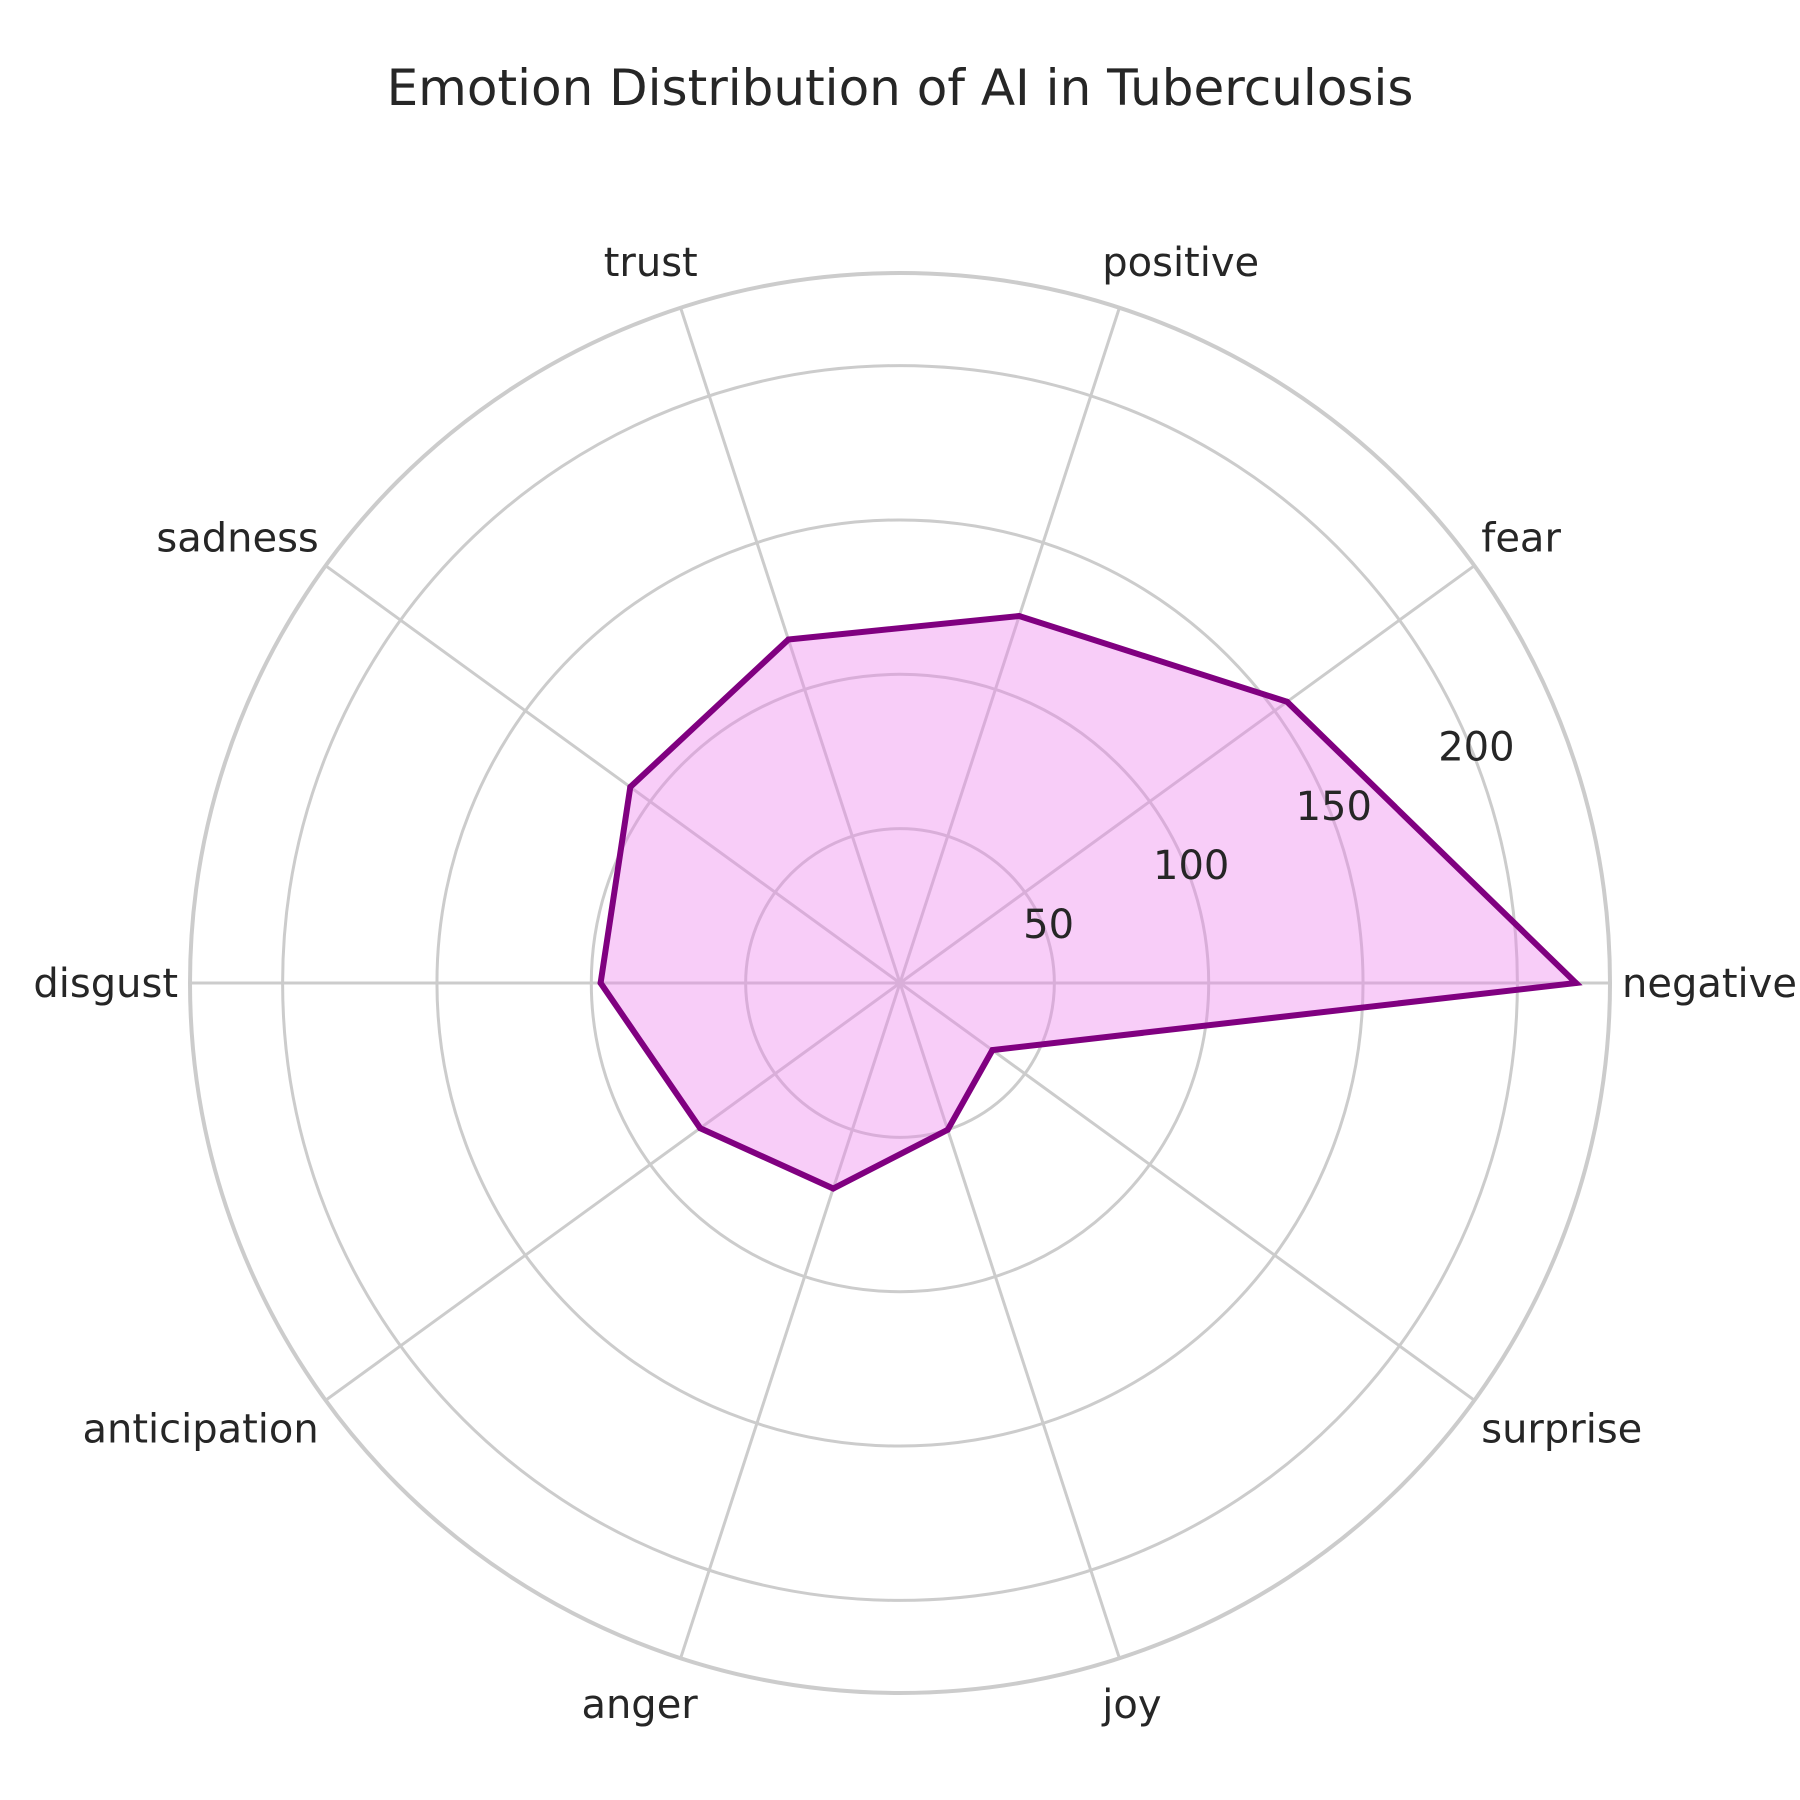 The image size is (1800, 1800). Describe the element at coordinates (612, 774) in the screenshot. I see `spoke-sadness` at that location.